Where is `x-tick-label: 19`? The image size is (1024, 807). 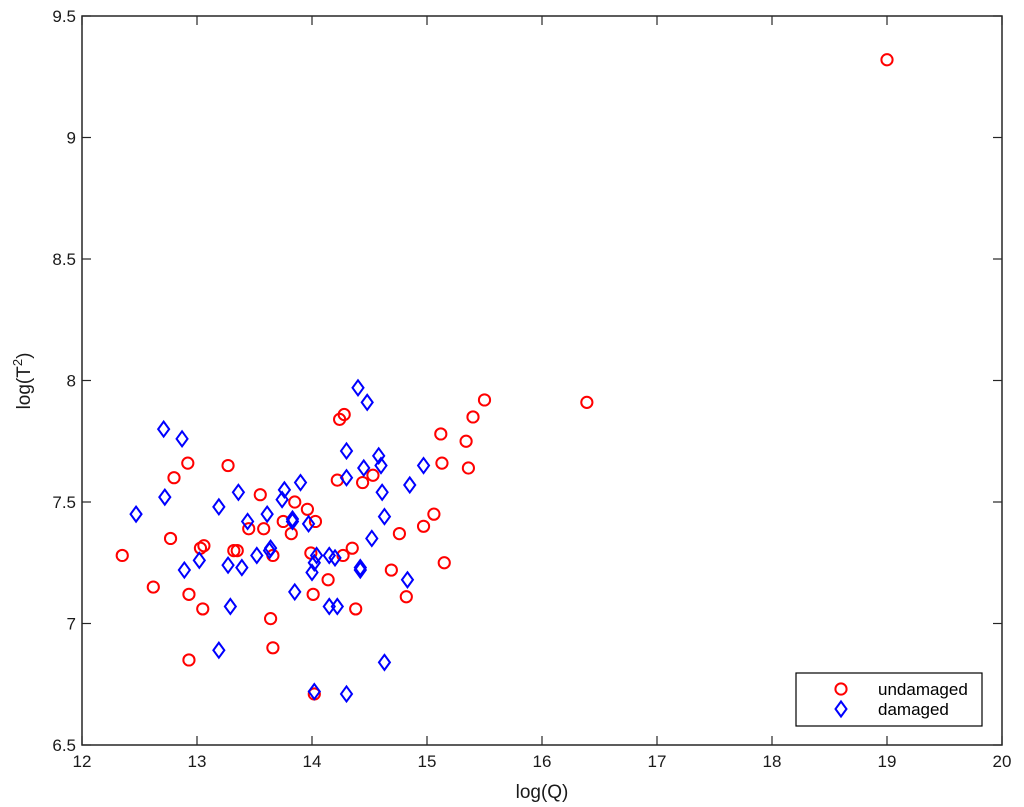 x-tick-label: 19 is located at coordinates (887, 761).